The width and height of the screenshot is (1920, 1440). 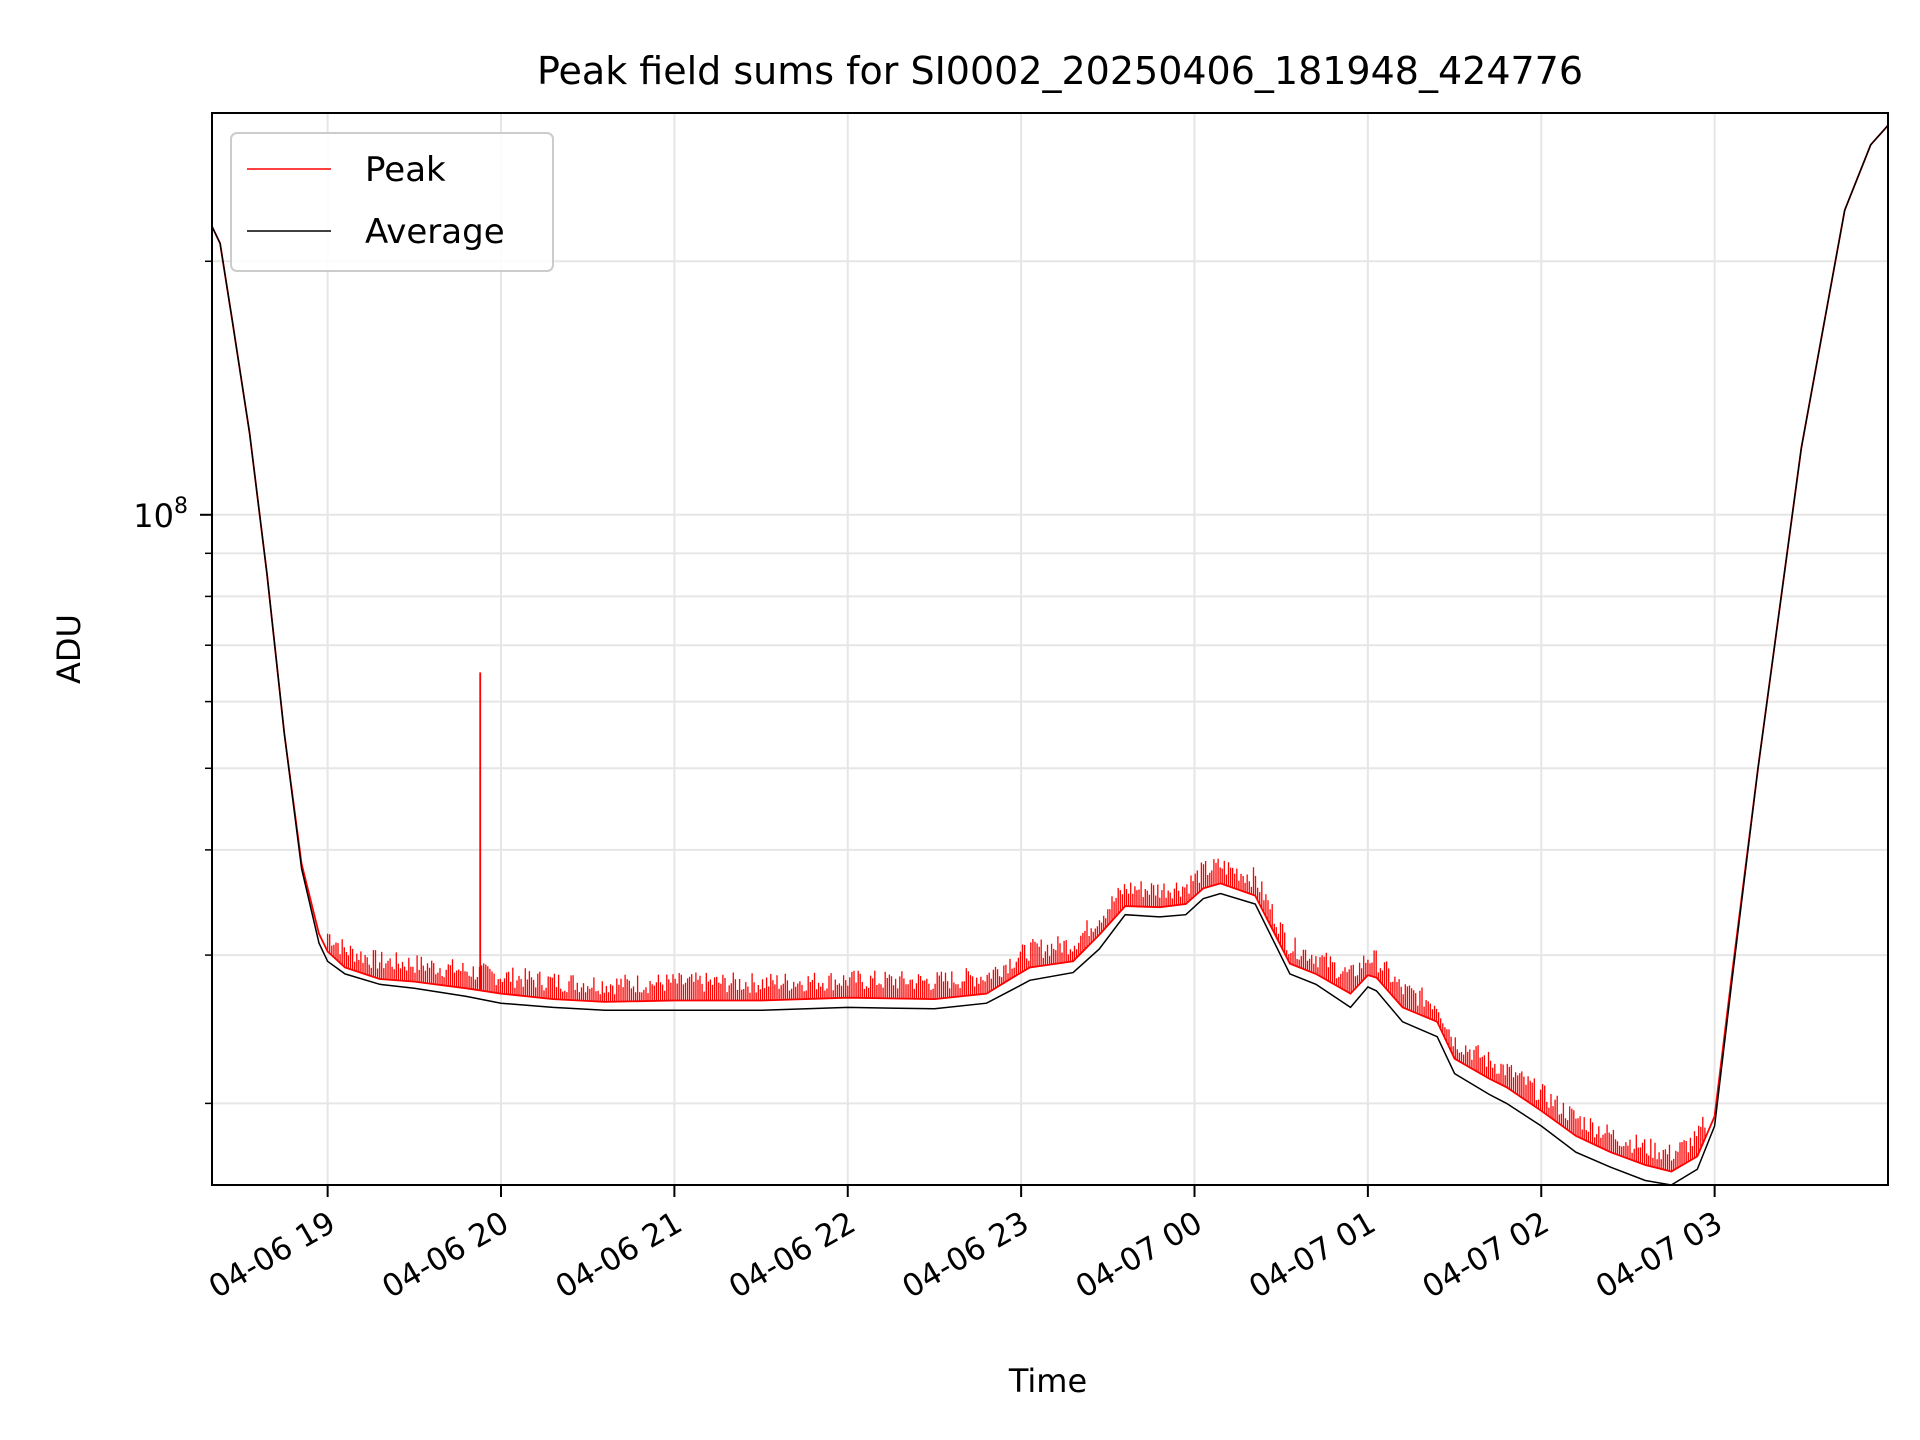 What do you see at coordinates (160, 514) in the screenshot?
I see `y-tick-label: 108` at bounding box center [160, 514].